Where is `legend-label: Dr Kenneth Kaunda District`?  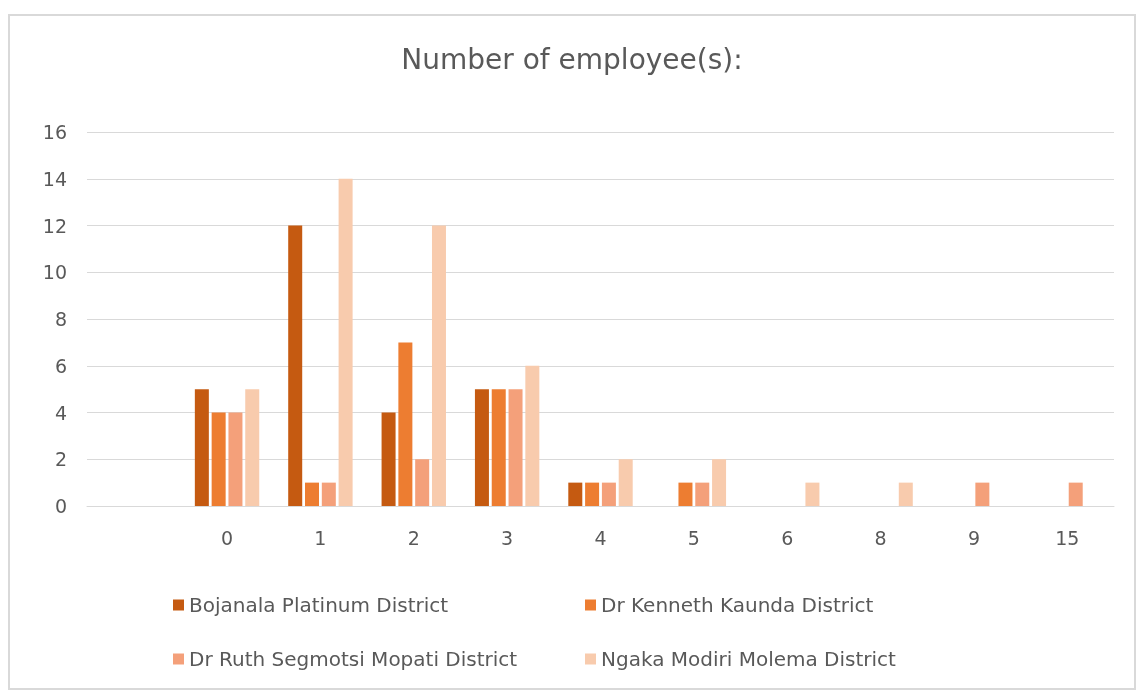 legend-label: Dr Kenneth Kaunda District is located at coordinates (737, 605).